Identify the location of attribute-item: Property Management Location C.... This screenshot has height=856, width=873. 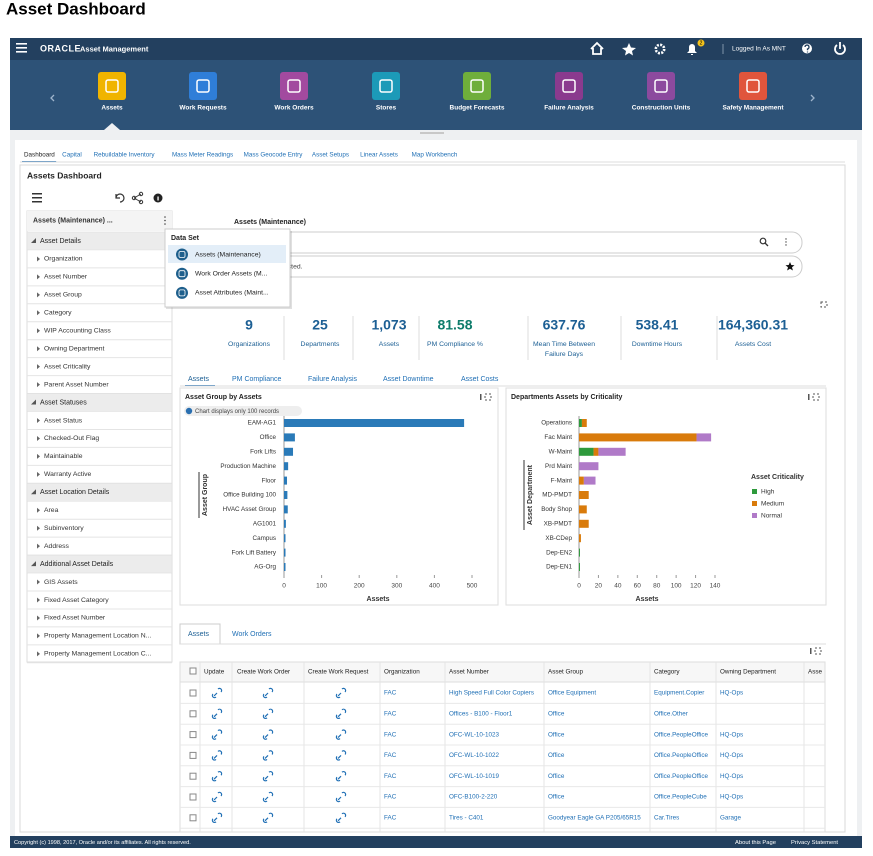
(97, 654).